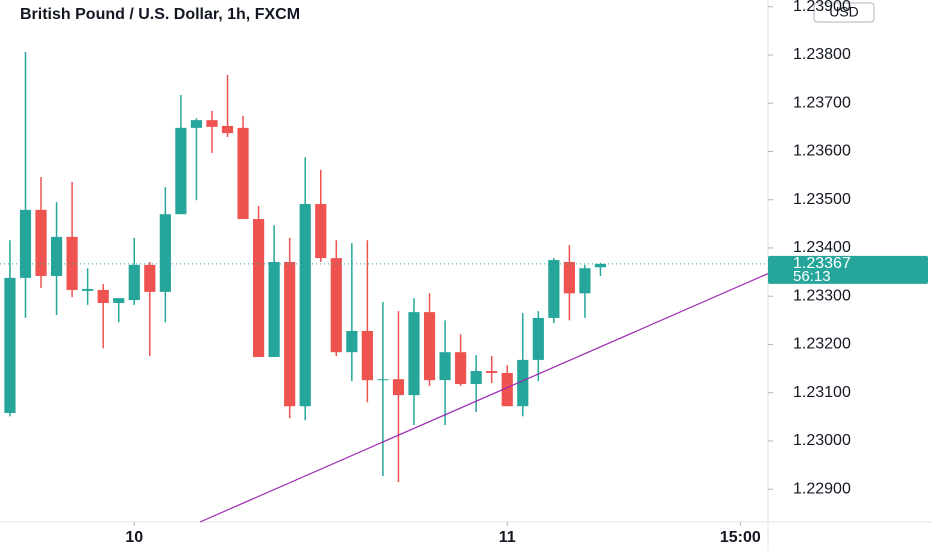 This screenshot has width=932, height=550. What do you see at coordinates (822, 199) in the screenshot?
I see `y-tick-label: 1.23500` at bounding box center [822, 199].